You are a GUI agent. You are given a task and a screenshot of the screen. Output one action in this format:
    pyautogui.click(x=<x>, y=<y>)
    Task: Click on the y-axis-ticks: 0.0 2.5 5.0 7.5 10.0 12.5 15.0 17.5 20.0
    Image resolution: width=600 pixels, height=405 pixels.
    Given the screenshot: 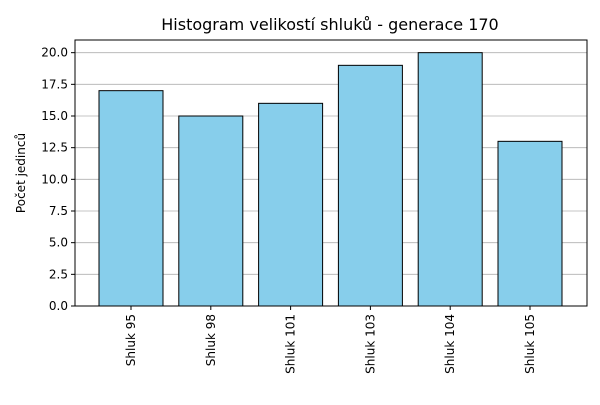 What is the action you would take?
    pyautogui.click(x=58, y=179)
    